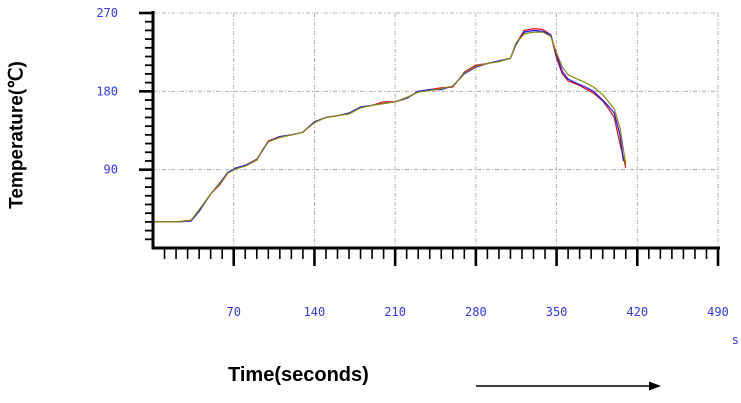 The width and height of the screenshot is (741, 403). I want to click on right-arrow-icon, so click(568, 386).